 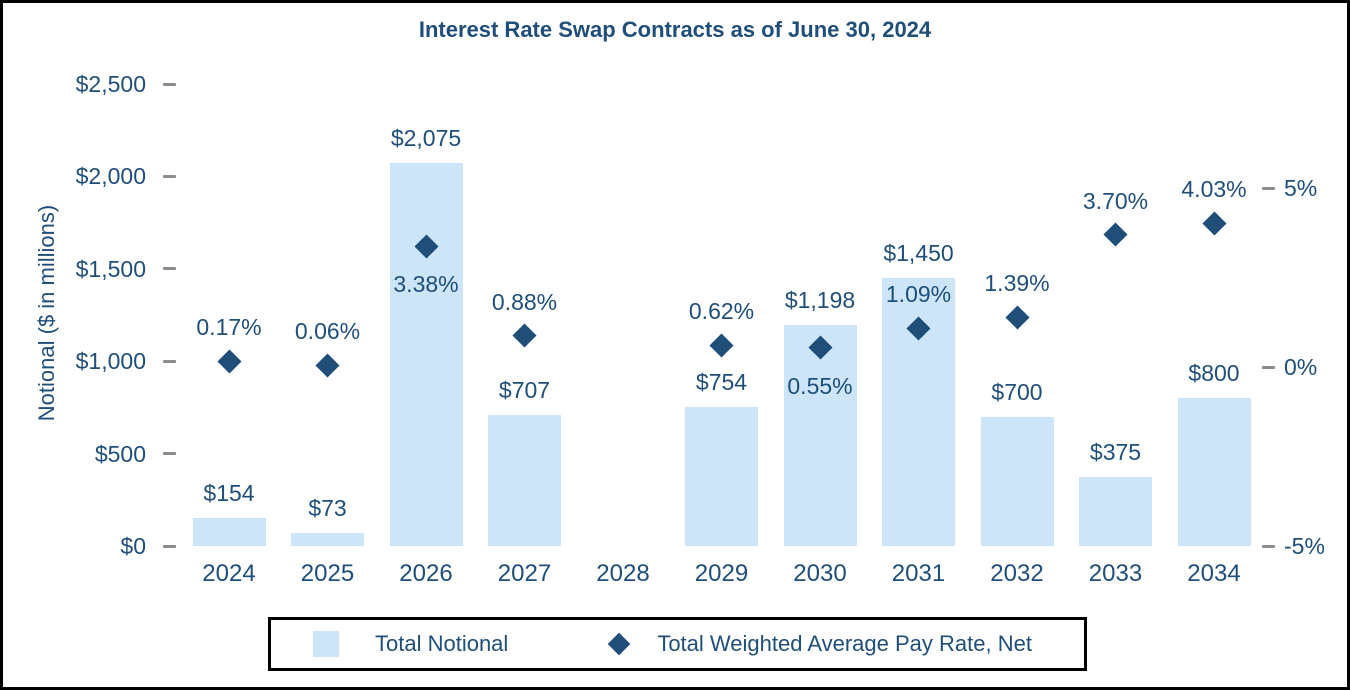 What do you see at coordinates (120, 453) in the screenshot?
I see `left-axis-tick-label: $500` at bounding box center [120, 453].